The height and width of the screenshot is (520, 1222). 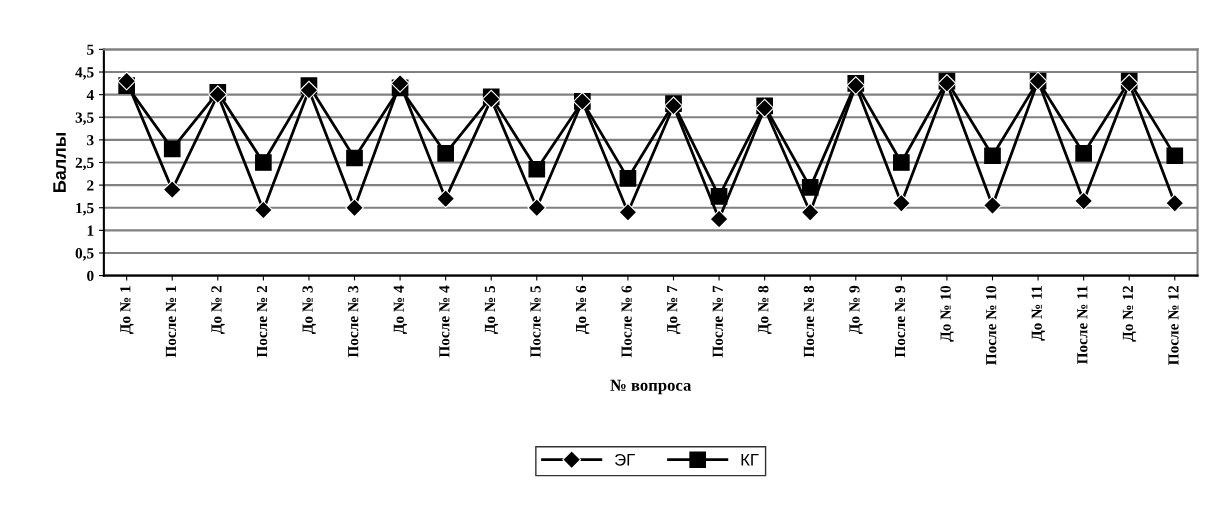 What do you see at coordinates (90, 94) in the screenshot?
I see `y-tick-label: 4` at bounding box center [90, 94].